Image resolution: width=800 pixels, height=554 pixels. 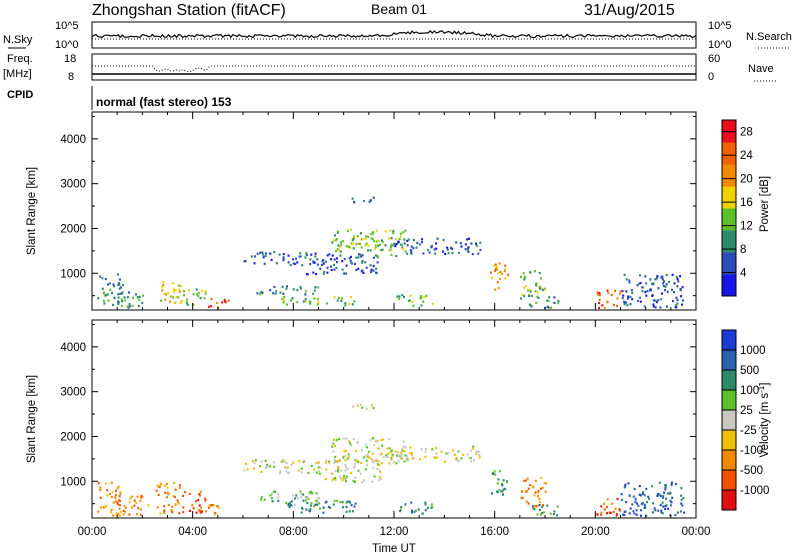 I want to click on colorbar-segment, so click(x=729, y=380).